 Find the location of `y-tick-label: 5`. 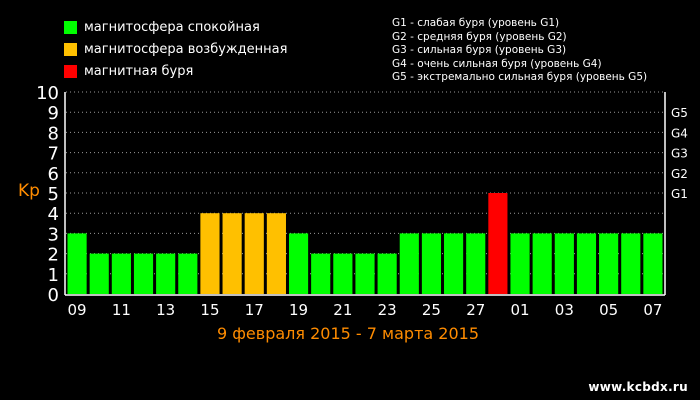

y-tick-label: 5 is located at coordinates (53, 194).